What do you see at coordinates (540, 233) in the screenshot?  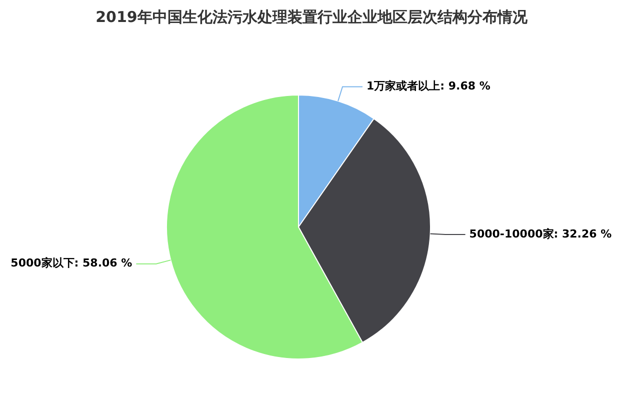 I see `slice-label: 5000-10000家: 32.26 %` at bounding box center [540, 233].